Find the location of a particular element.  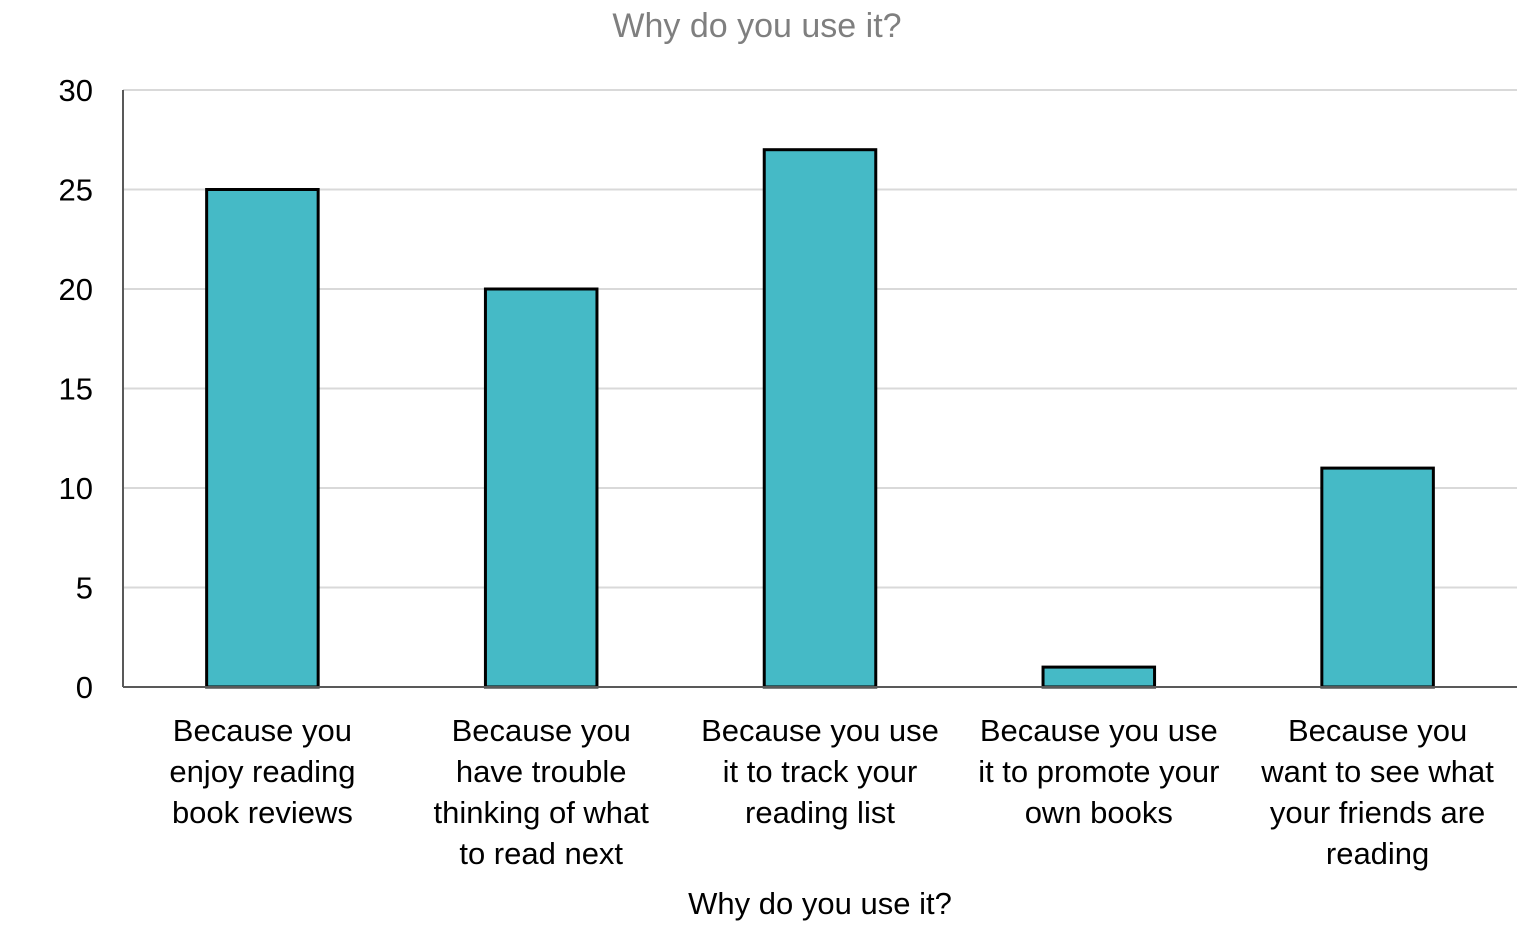

x-category-line: your friends are is located at coordinates (1377, 812).